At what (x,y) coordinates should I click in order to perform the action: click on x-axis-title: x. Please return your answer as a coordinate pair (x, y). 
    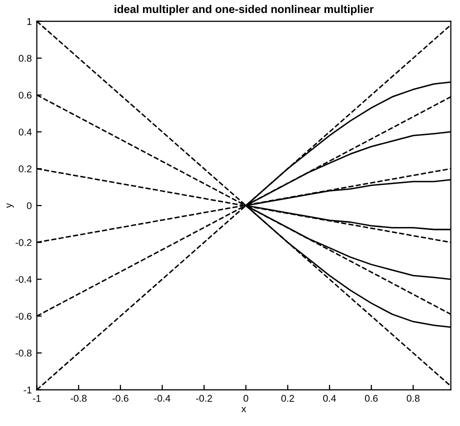
    Looking at the image, I should click on (243, 409).